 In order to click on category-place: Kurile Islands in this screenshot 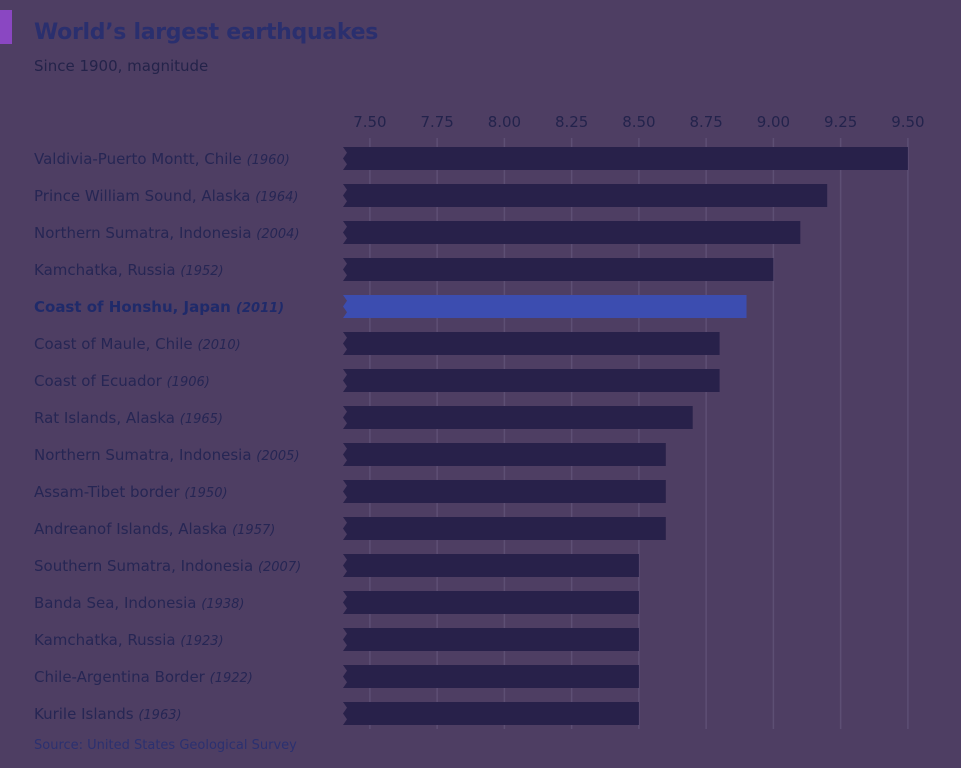, I will do `click(84, 714)`.